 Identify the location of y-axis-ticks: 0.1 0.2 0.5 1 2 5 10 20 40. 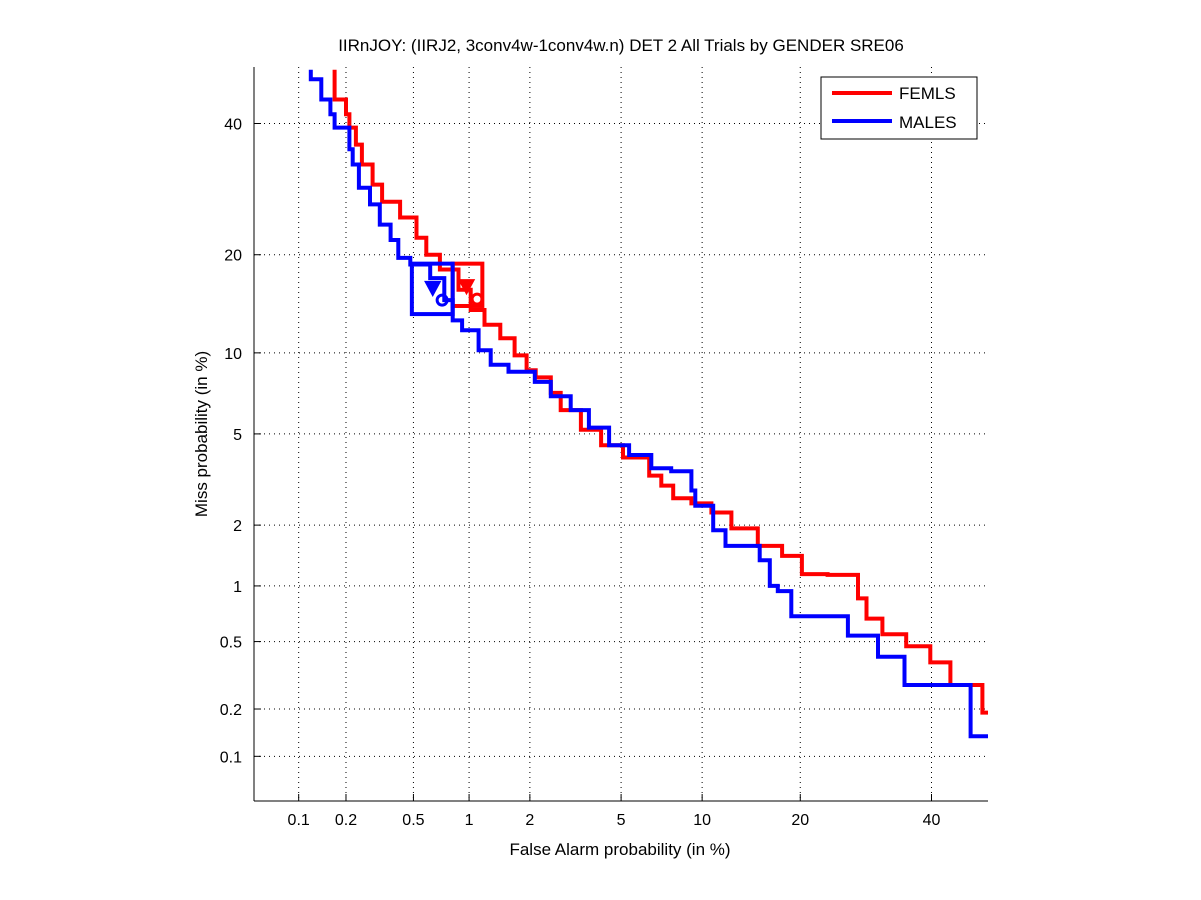
(240, 441).